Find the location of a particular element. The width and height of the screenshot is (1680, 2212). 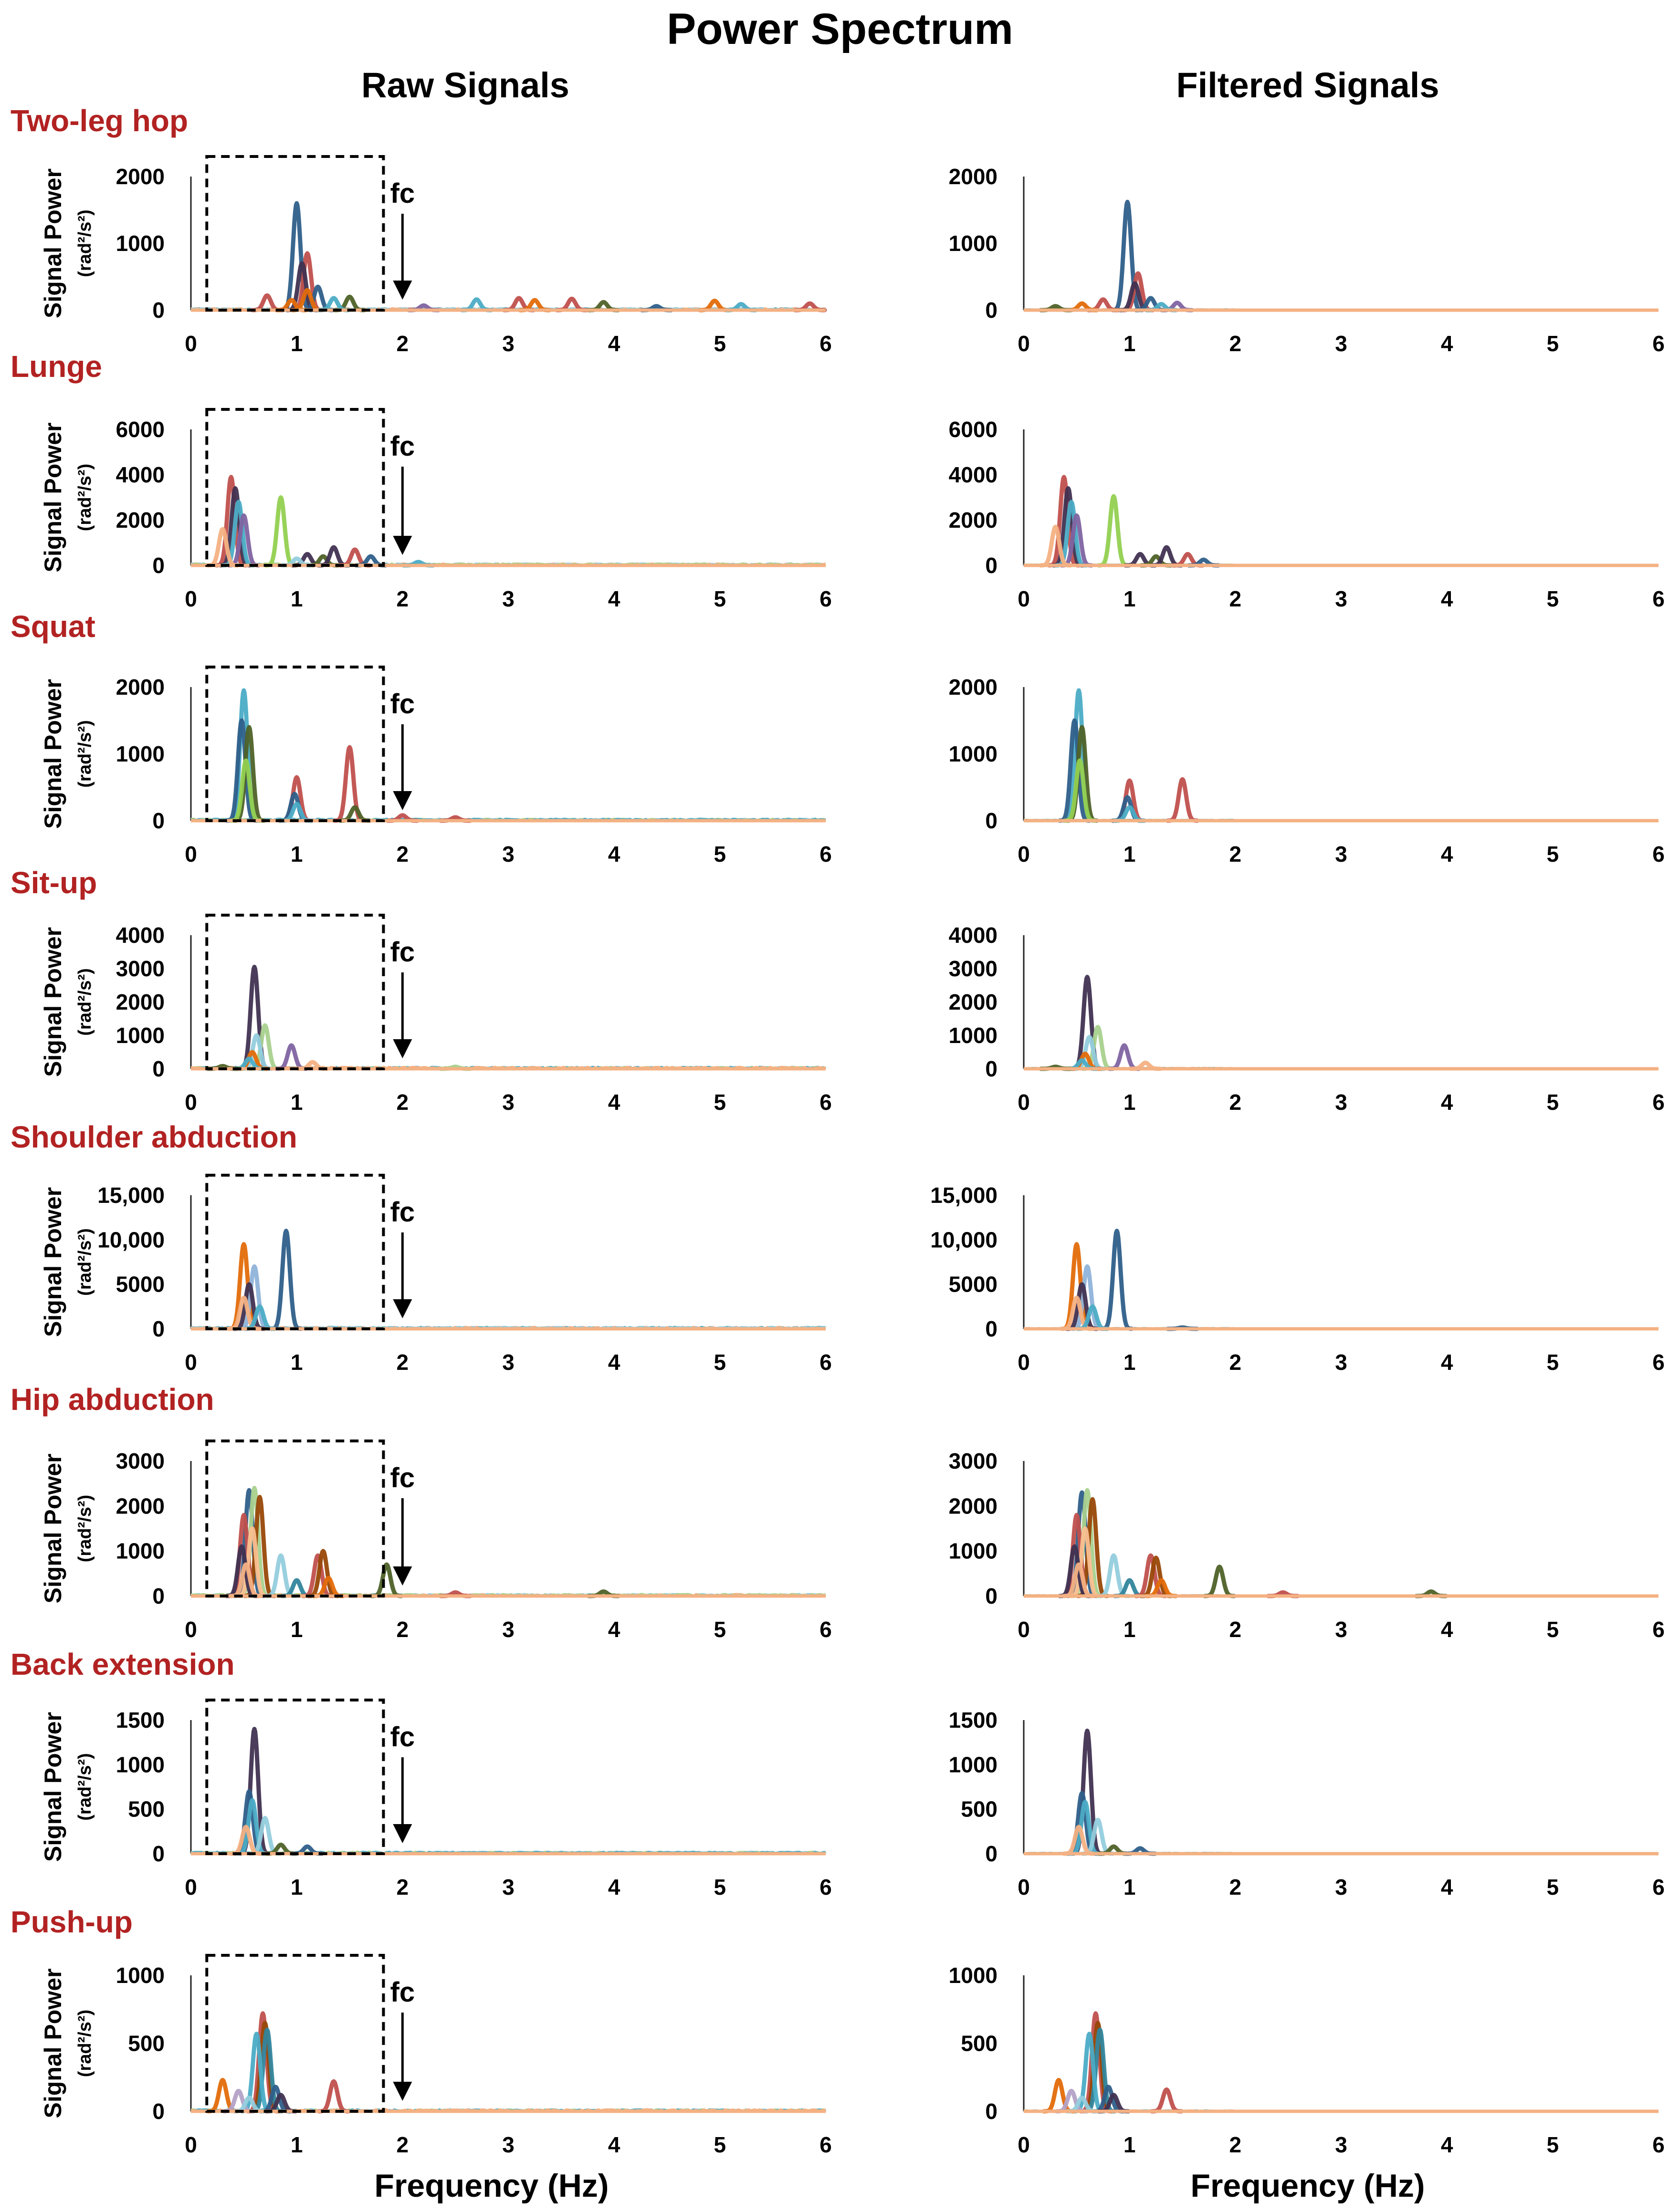

filtered-panel: 0 2000 4000 6000 0 1 2 3 4 5 6 is located at coordinates (1307, 514).